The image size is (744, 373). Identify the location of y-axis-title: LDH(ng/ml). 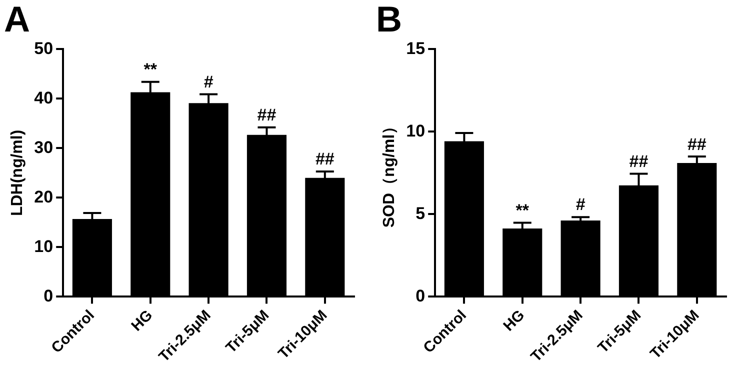
(17, 173).